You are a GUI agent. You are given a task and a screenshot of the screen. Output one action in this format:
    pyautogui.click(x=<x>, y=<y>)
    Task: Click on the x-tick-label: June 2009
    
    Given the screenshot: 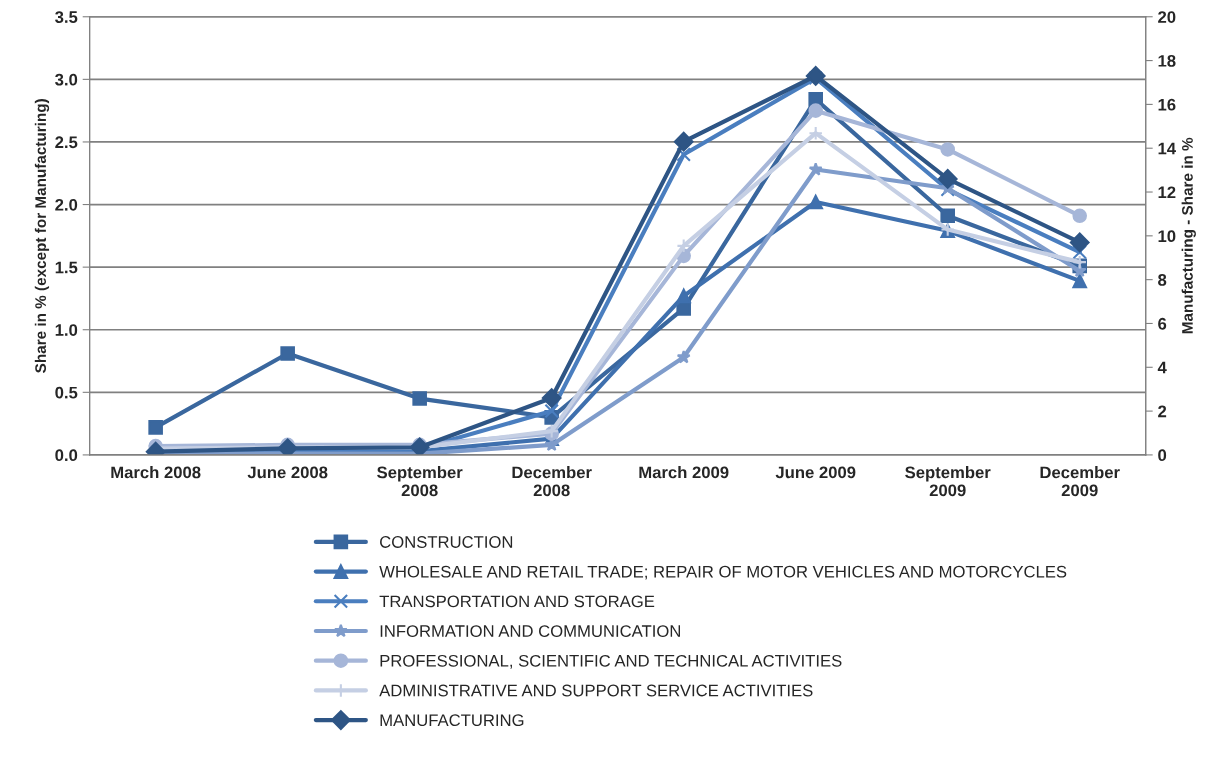 What is the action you would take?
    pyautogui.click(x=815, y=472)
    